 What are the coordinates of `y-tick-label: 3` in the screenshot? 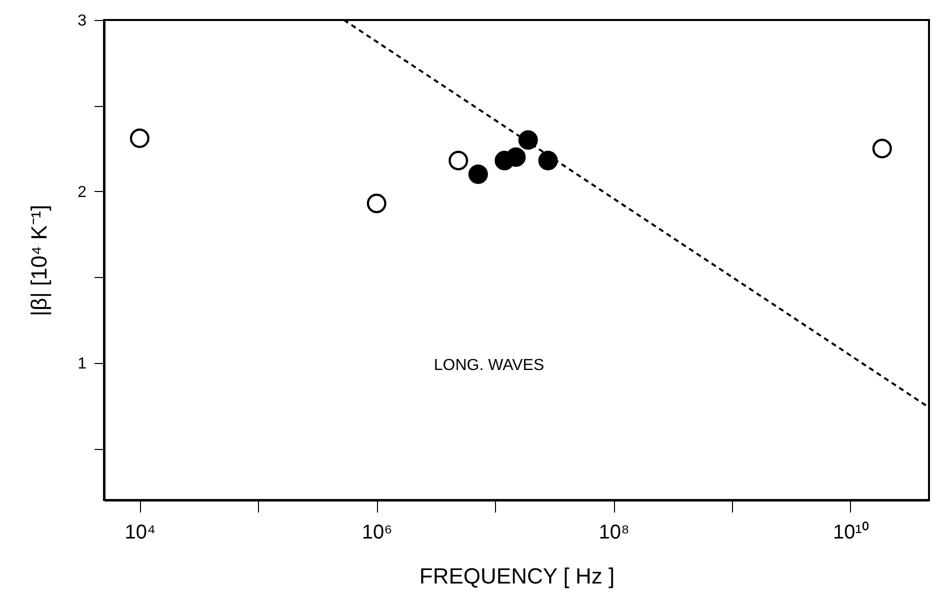 It's located at (82, 21).